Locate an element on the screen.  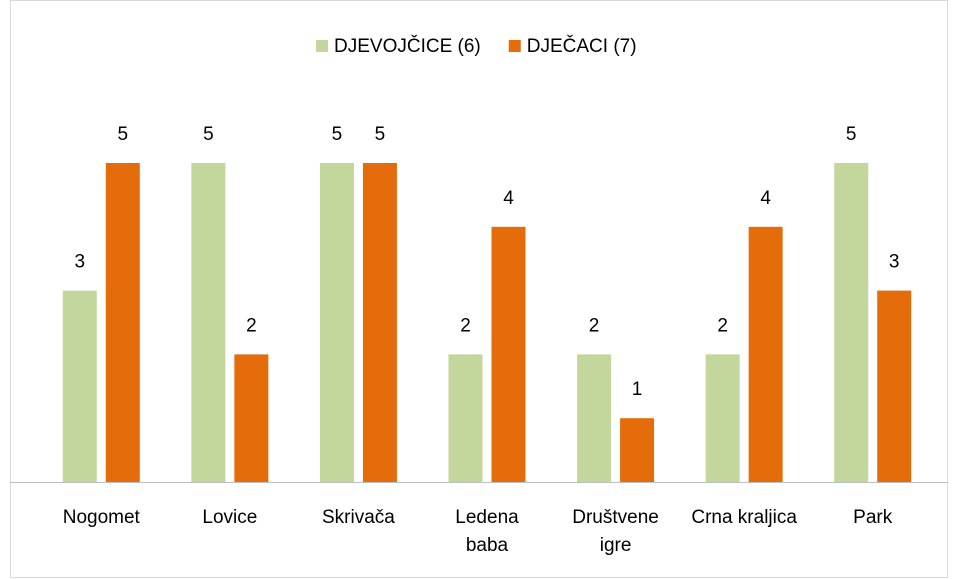
x-tick-label: Park is located at coordinates (873, 517).